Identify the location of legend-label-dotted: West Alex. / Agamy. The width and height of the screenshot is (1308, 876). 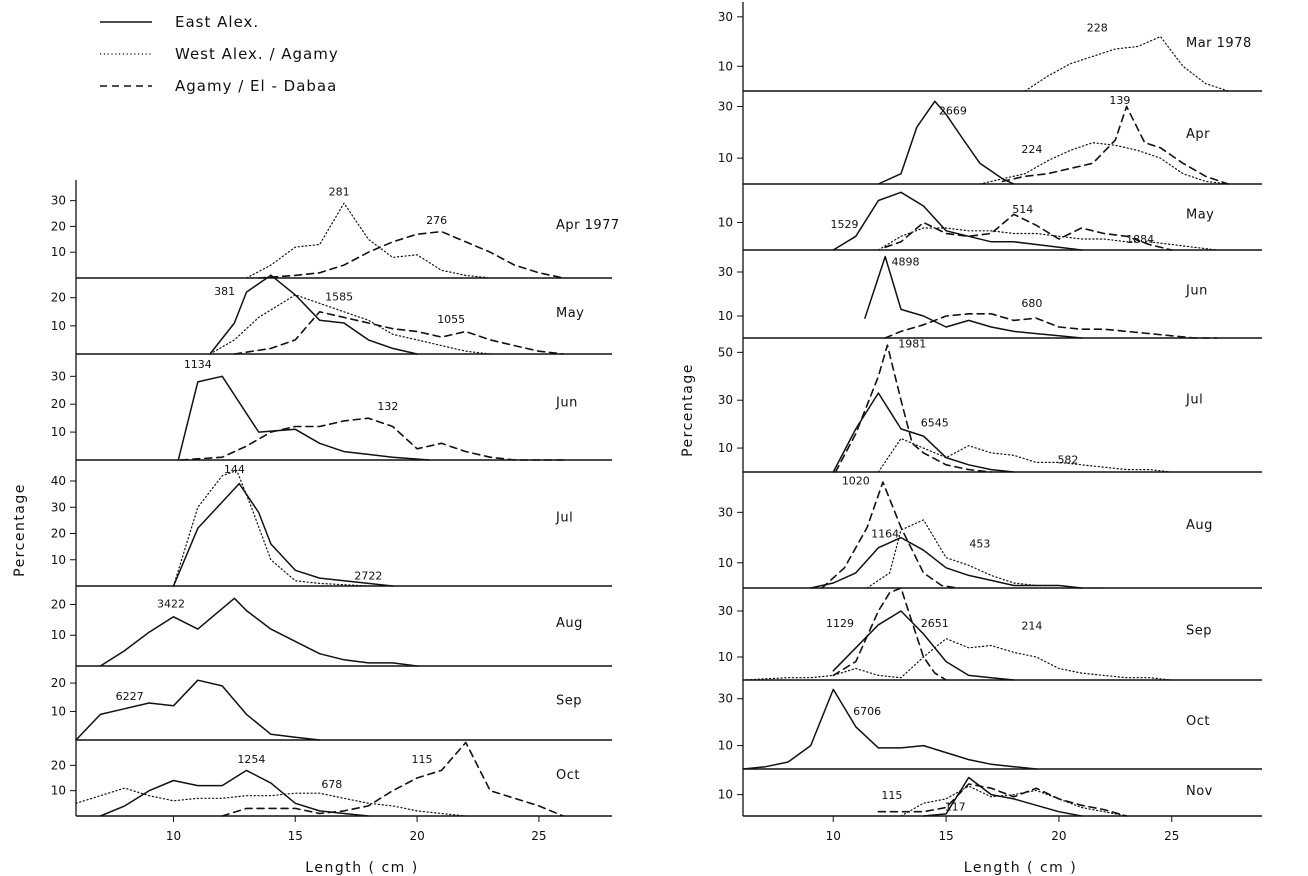
(257, 54).